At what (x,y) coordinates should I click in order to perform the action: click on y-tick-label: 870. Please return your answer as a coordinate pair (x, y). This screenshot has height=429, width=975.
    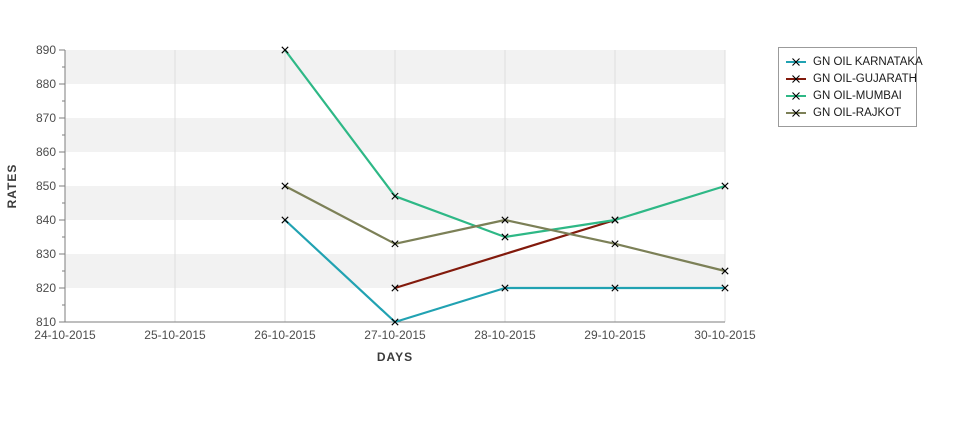
    Looking at the image, I should click on (46, 118).